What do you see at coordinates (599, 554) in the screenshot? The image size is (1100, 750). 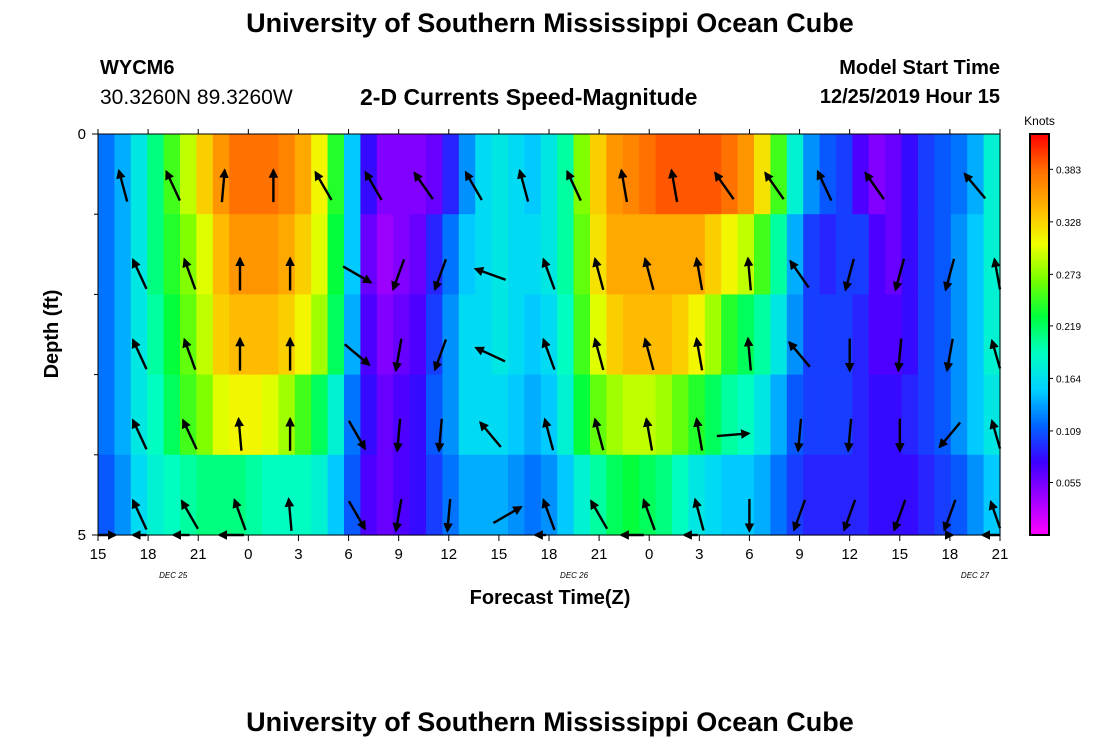 I see `x-tick-label: 21` at bounding box center [599, 554].